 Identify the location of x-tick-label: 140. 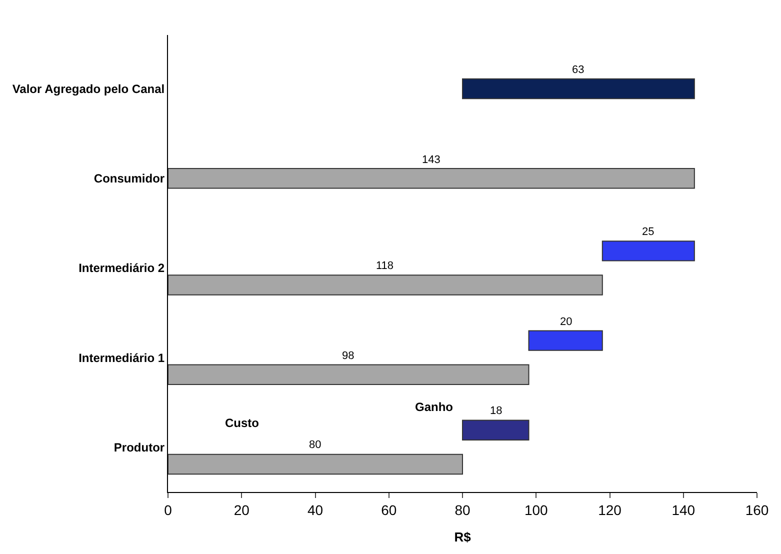
(684, 510).